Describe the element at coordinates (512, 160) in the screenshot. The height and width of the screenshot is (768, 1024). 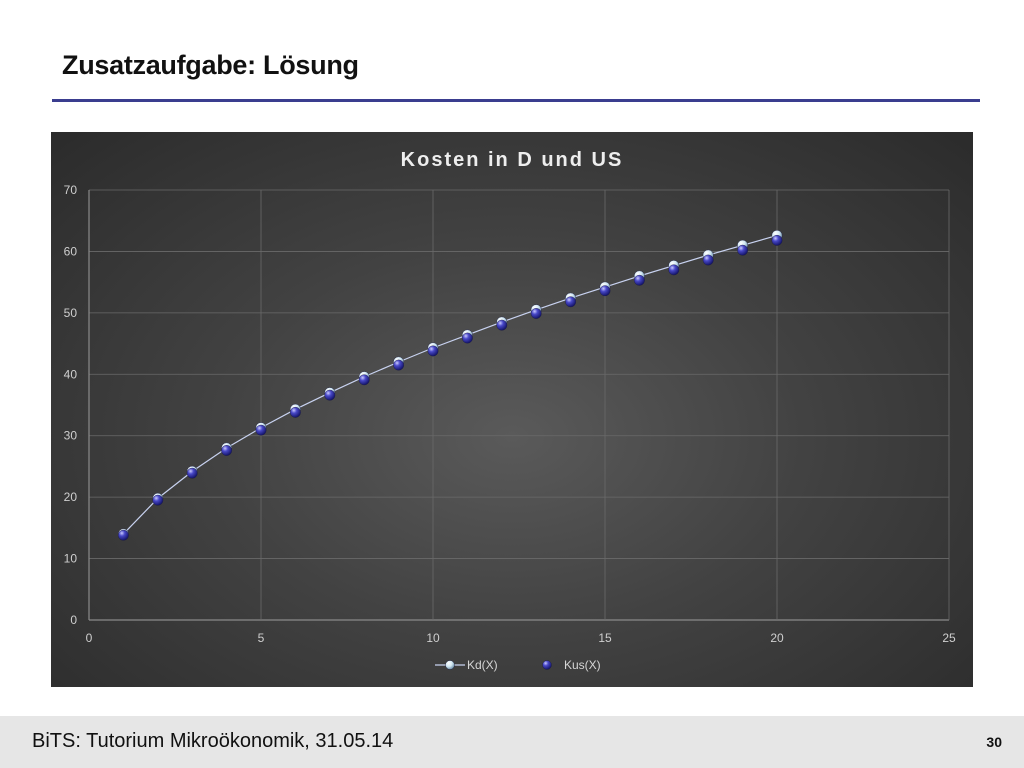
I see `chart-title: Kosten in D und US` at that location.